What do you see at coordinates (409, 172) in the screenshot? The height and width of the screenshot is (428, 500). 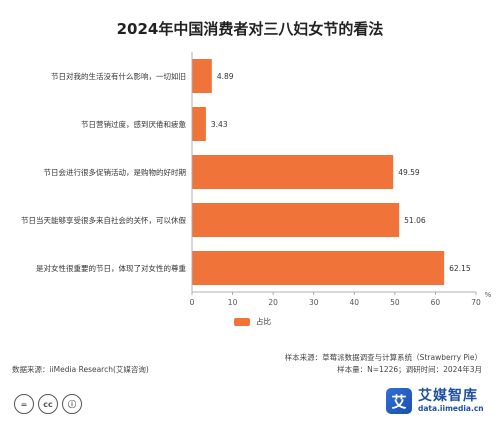 I see `bar-value-label: 49.59` at bounding box center [409, 172].